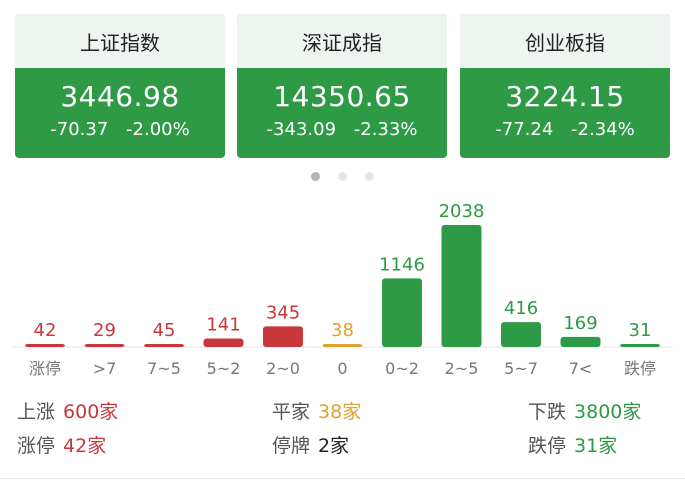  Describe the element at coordinates (223, 325) in the screenshot. I see `bar-value-label: 141` at that location.